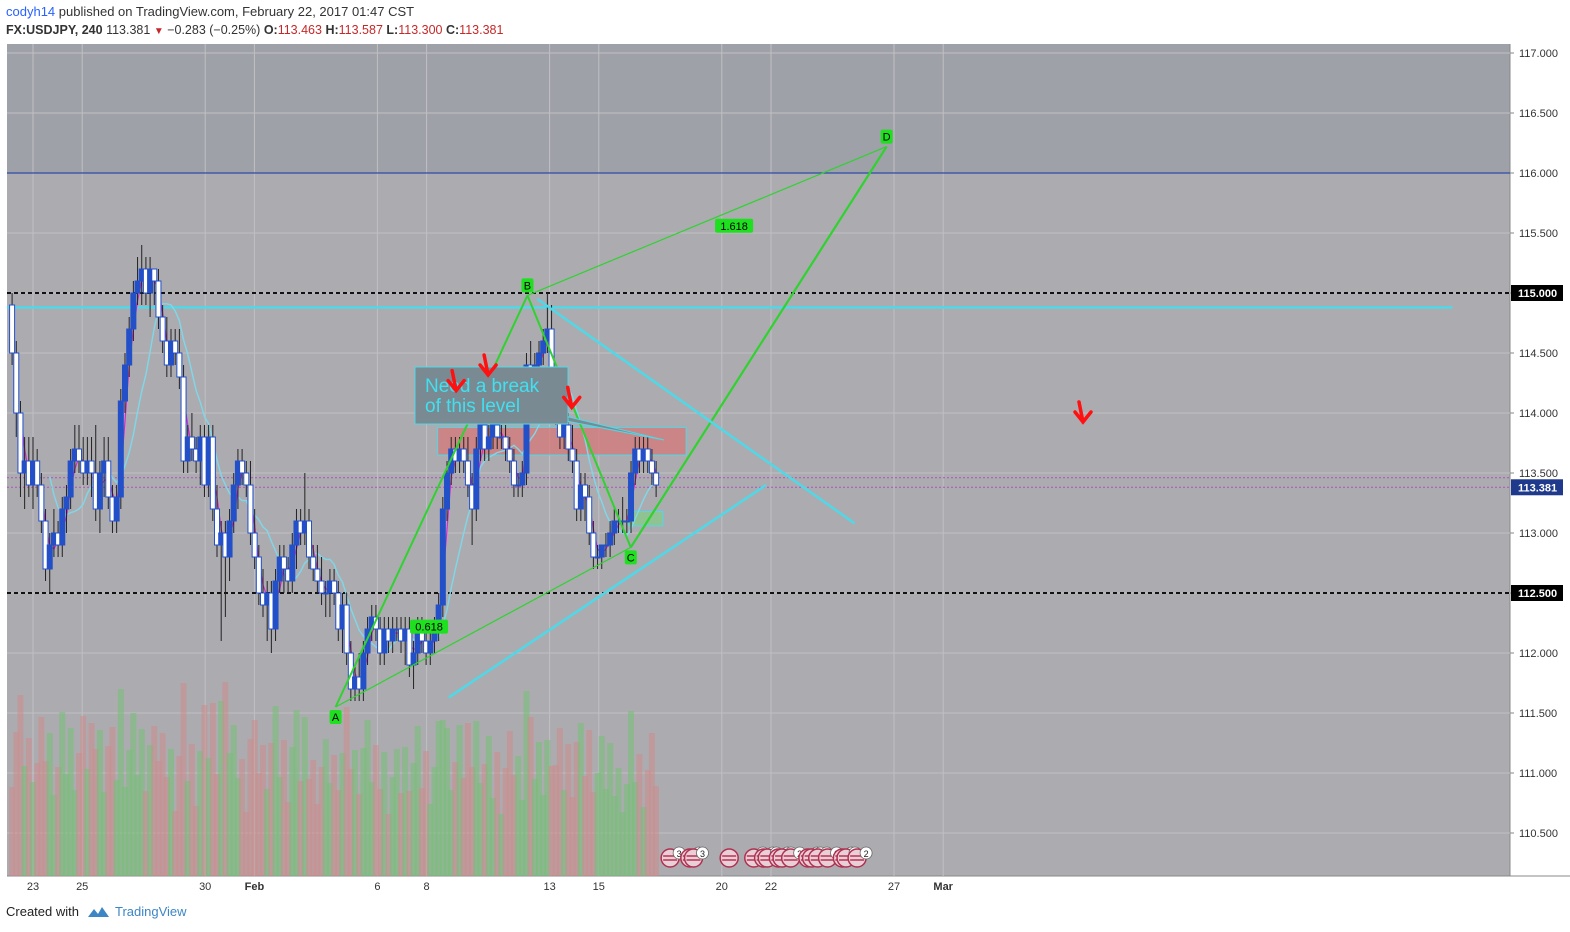  What do you see at coordinates (31, 11) in the screenshot?
I see `author-name: codyh14` at bounding box center [31, 11].